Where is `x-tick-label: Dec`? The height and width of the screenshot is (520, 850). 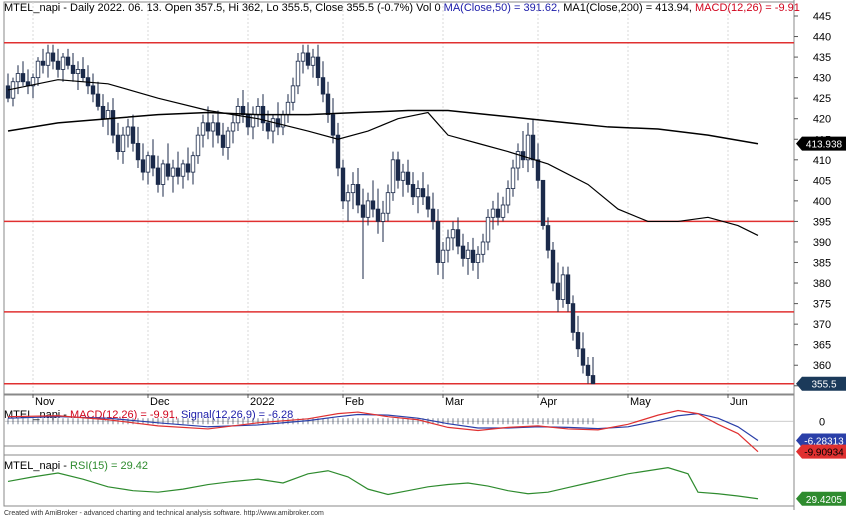
x-tick-label: Dec is located at coordinates (160, 402).